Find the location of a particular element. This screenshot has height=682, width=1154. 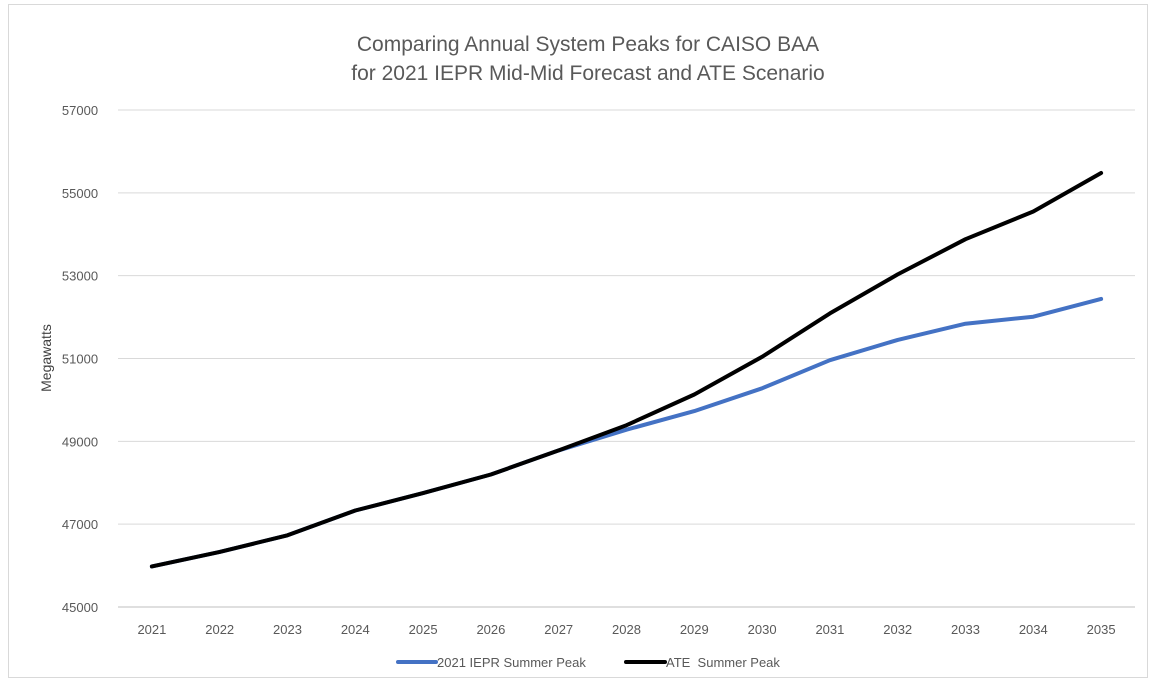

y-tick-labels: 45000 47000 49000 51000 53000 55000 57000 is located at coordinates (80, 359).